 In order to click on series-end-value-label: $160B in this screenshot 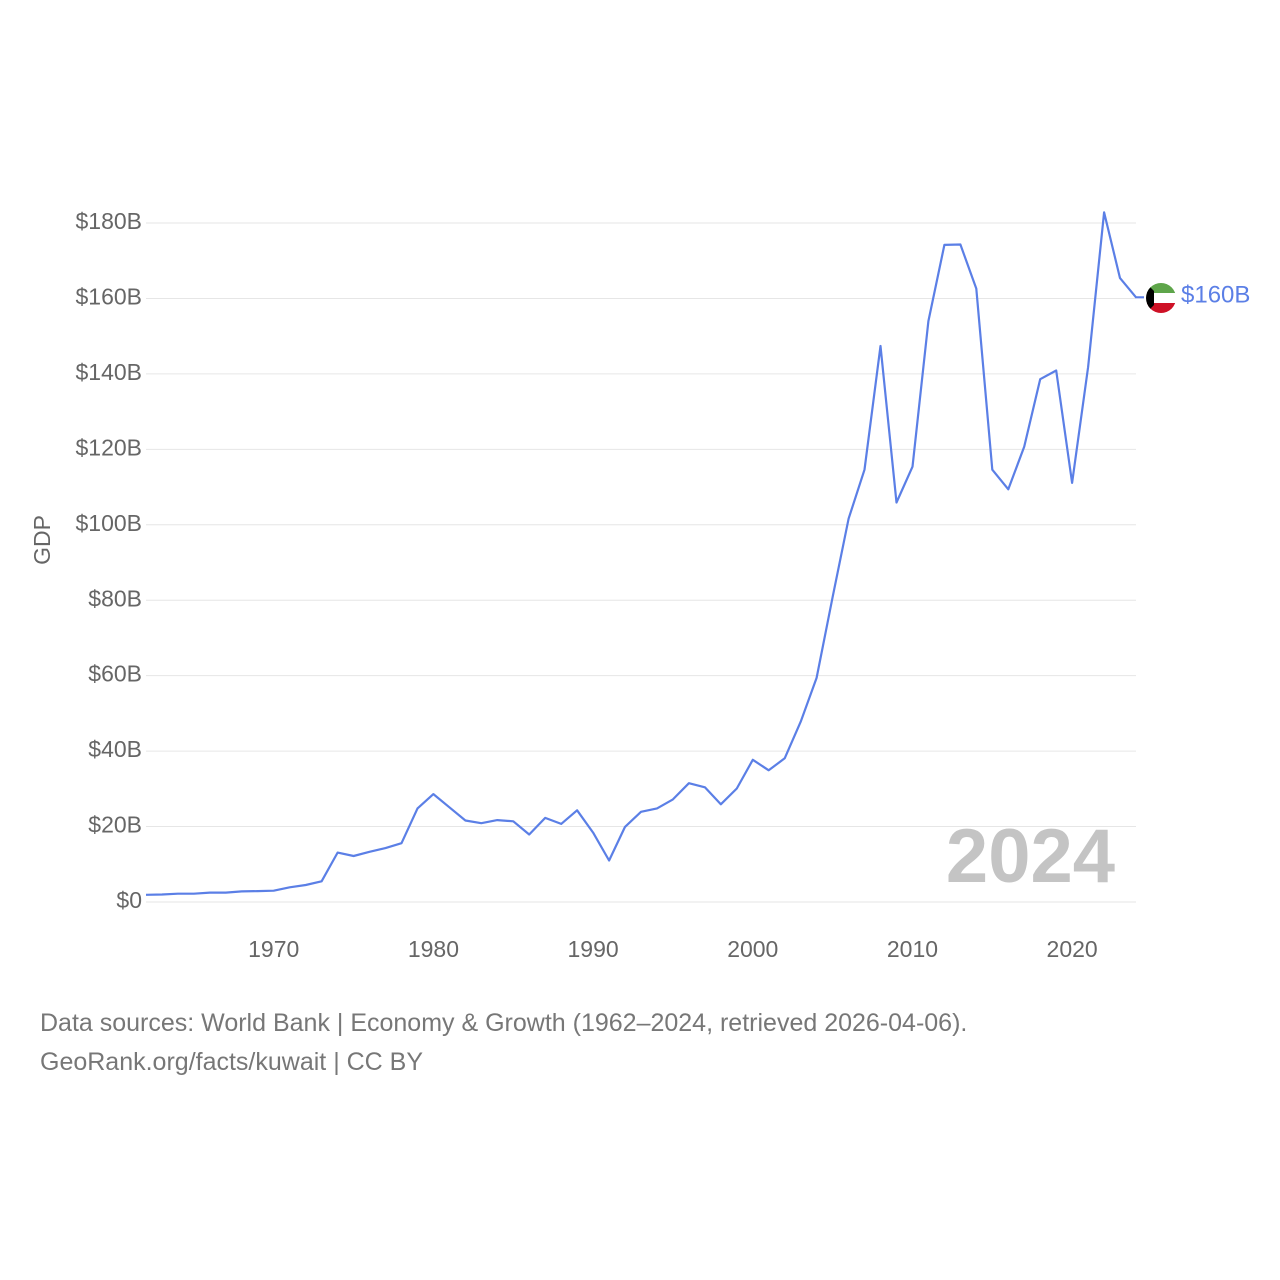, I will do `click(1215, 294)`.